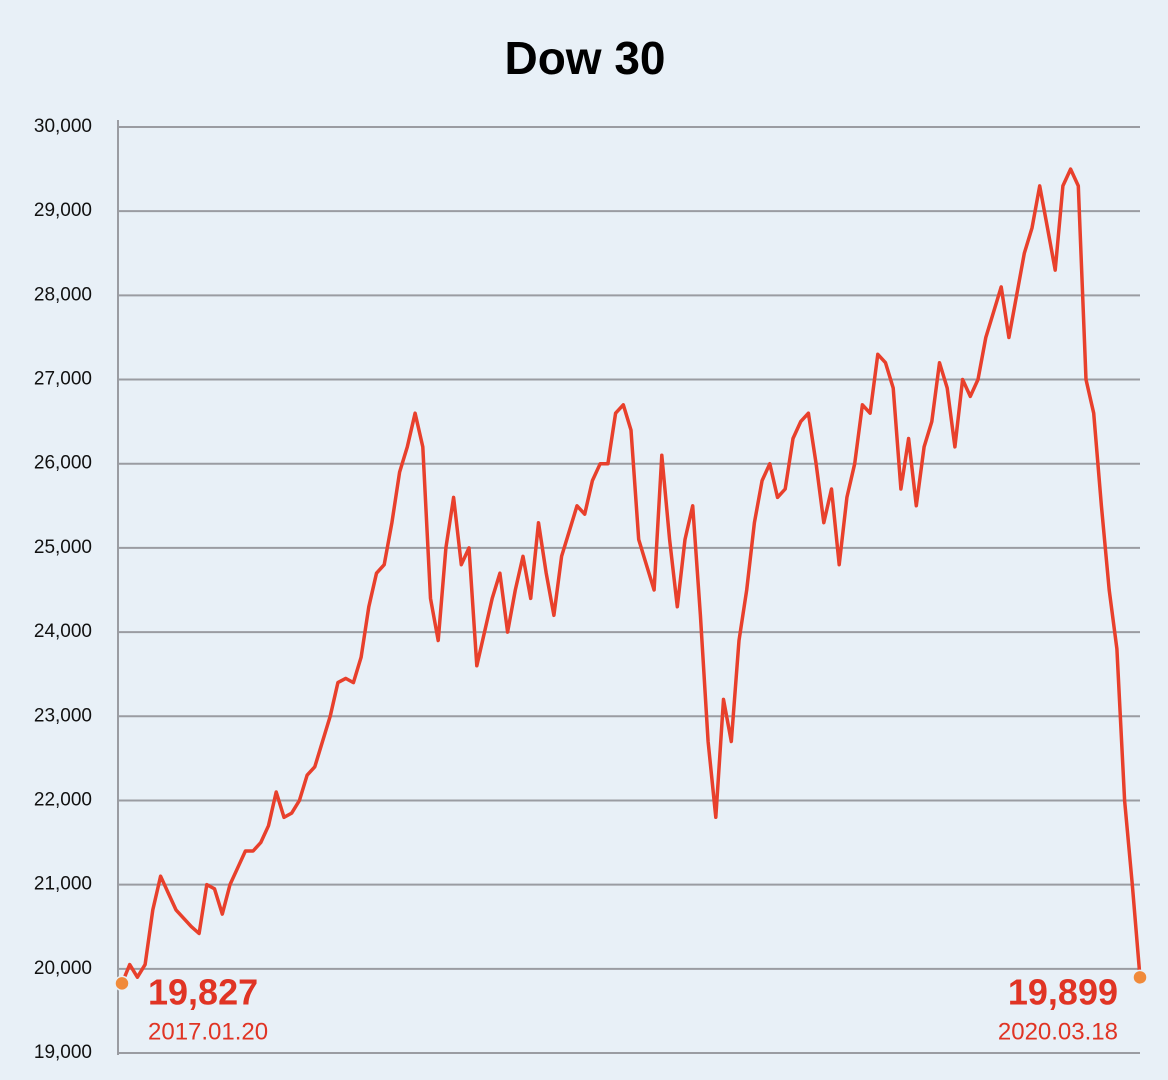 This screenshot has height=1080, width=1168. What do you see at coordinates (63, 1052) in the screenshot?
I see `y-tick-label: 19,000` at bounding box center [63, 1052].